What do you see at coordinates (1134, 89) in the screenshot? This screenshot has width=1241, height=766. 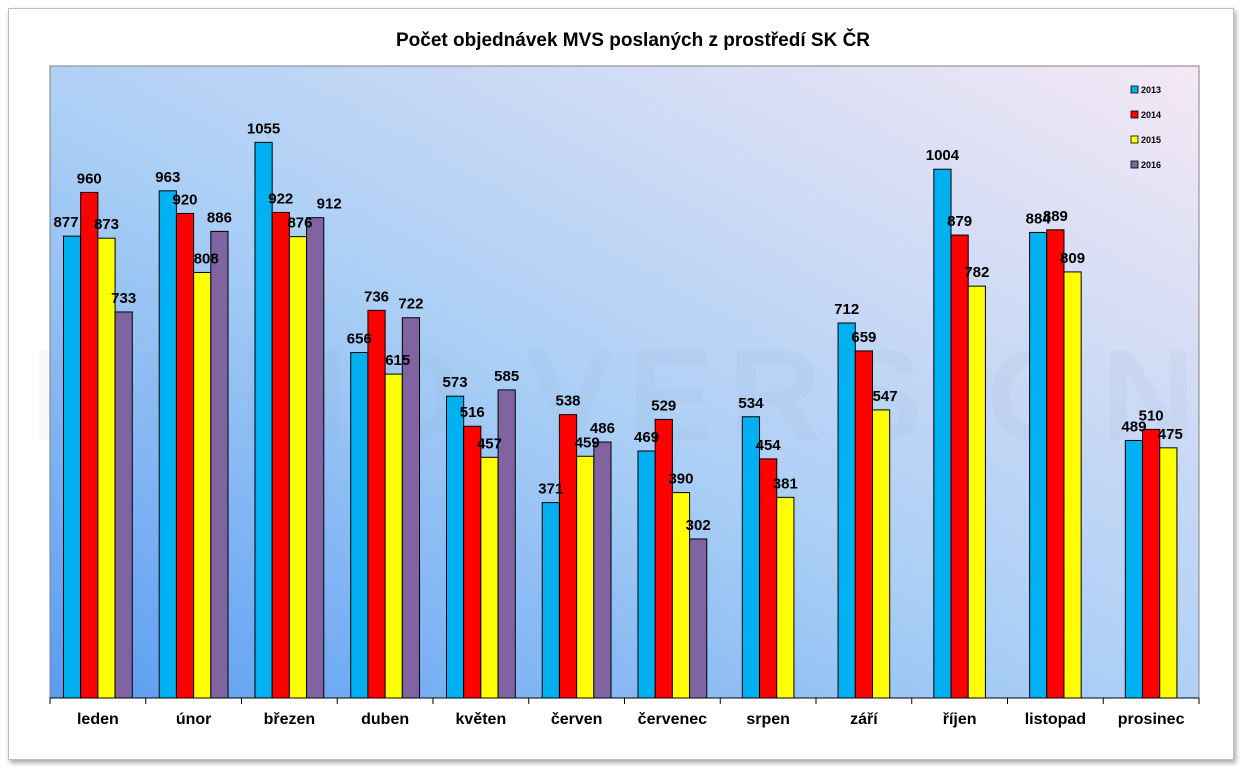 I see `legend-swatch-2013` at bounding box center [1134, 89].